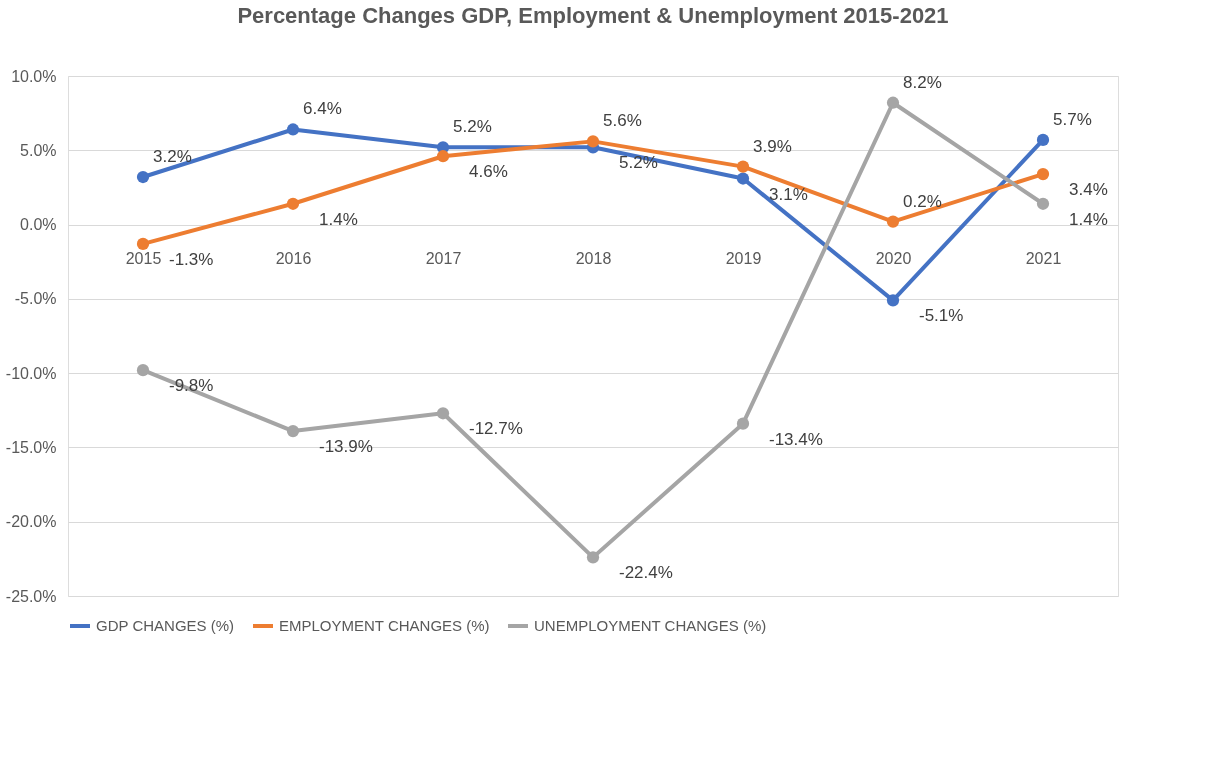 The width and height of the screenshot is (1223, 773). Describe the element at coordinates (38, 225) in the screenshot. I see `y-tick-label: 0.0%` at that location.